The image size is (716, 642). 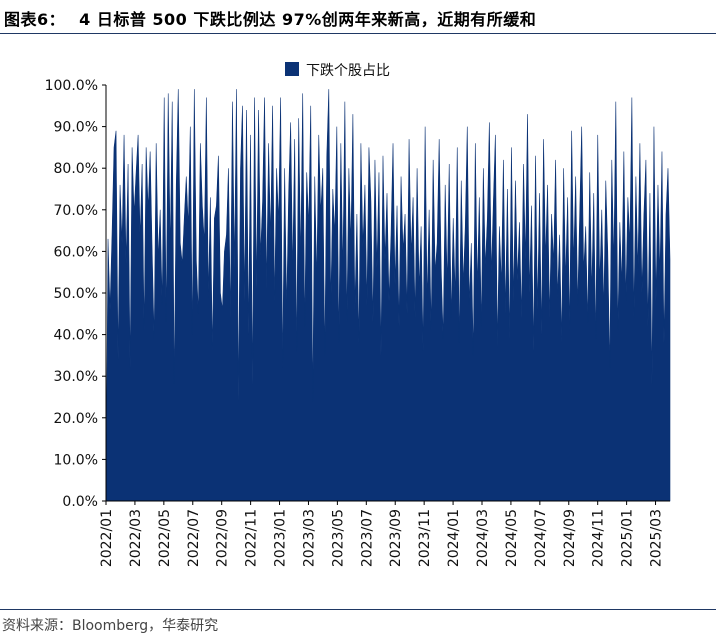 I want to click on figure-number: 图表6：, so click(x=35, y=19).